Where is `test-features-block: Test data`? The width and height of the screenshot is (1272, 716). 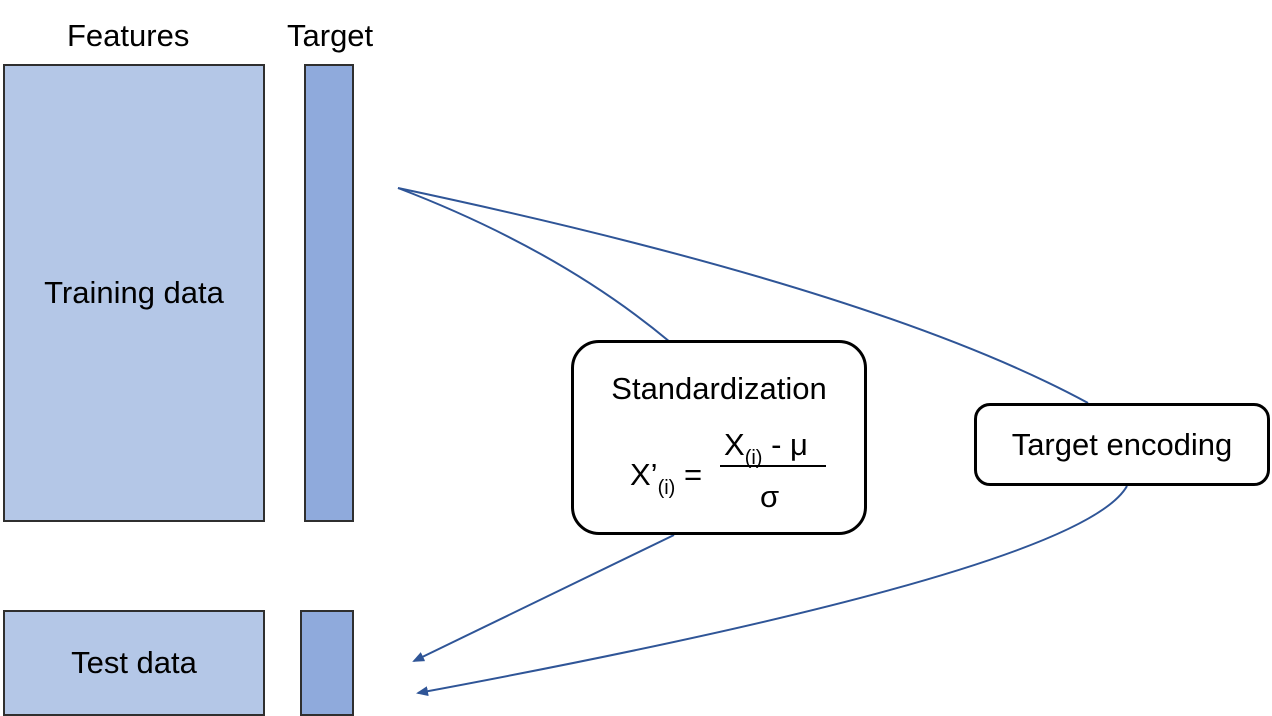
test-features-block: Test data is located at coordinates (134, 663).